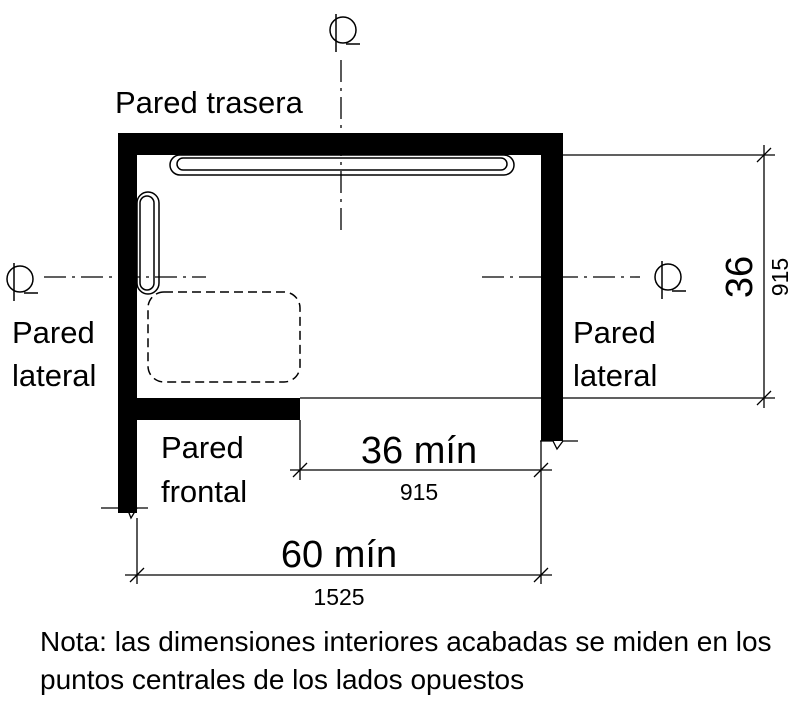  Describe the element at coordinates (338, 532) in the screenshot. I see `dimension-width` at that location.